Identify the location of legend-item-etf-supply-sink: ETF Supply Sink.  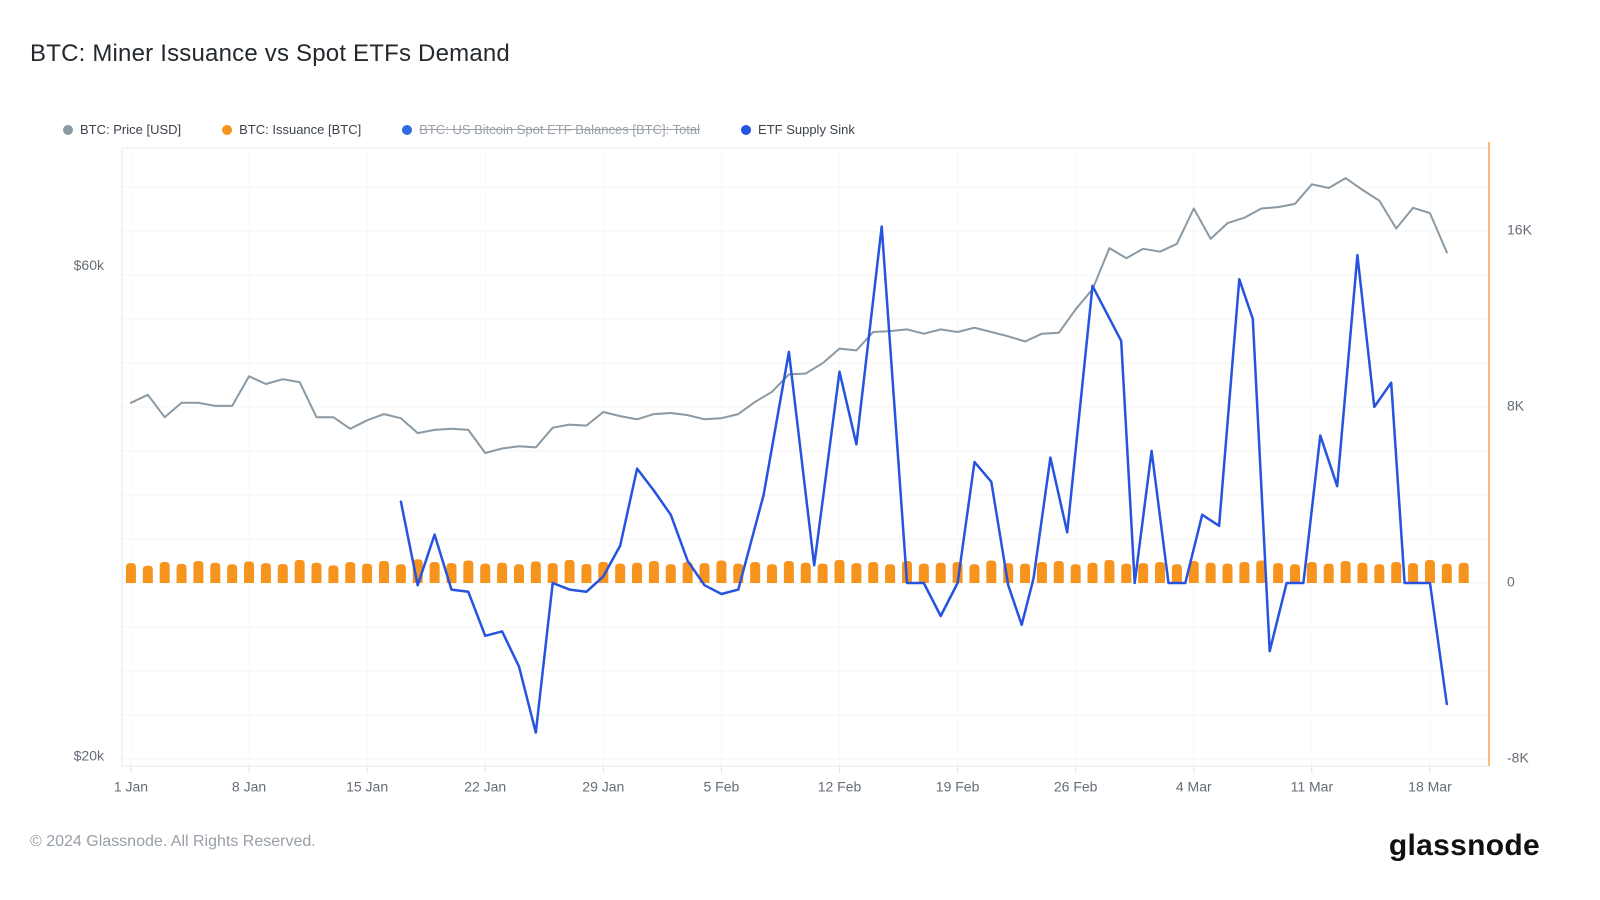
(798, 129).